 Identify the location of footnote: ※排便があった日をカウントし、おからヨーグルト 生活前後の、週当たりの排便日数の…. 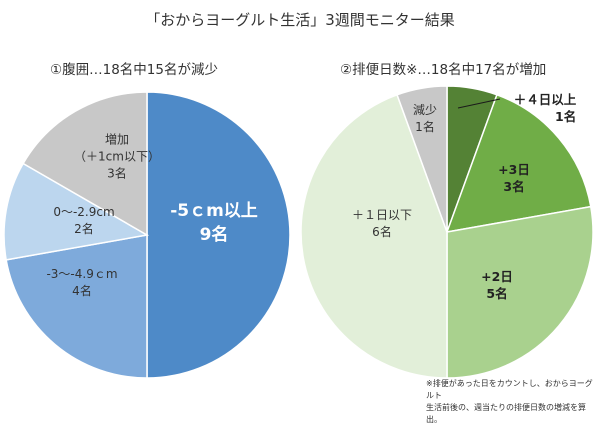
(509, 401).